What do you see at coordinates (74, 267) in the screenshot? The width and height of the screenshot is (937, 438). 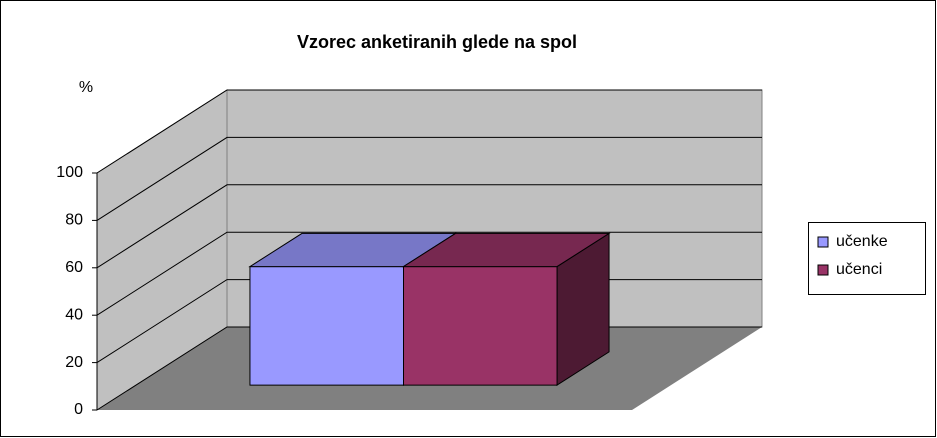 I see `y-tick-label: 60` at bounding box center [74, 267].